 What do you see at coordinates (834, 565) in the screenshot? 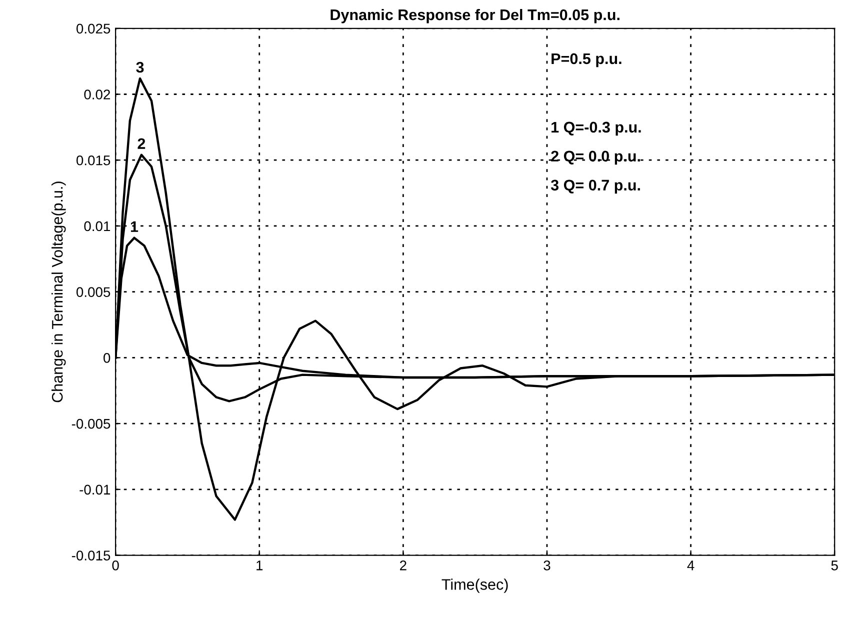
I see `x-tick-label: 5` at bounding box center [834, 565].